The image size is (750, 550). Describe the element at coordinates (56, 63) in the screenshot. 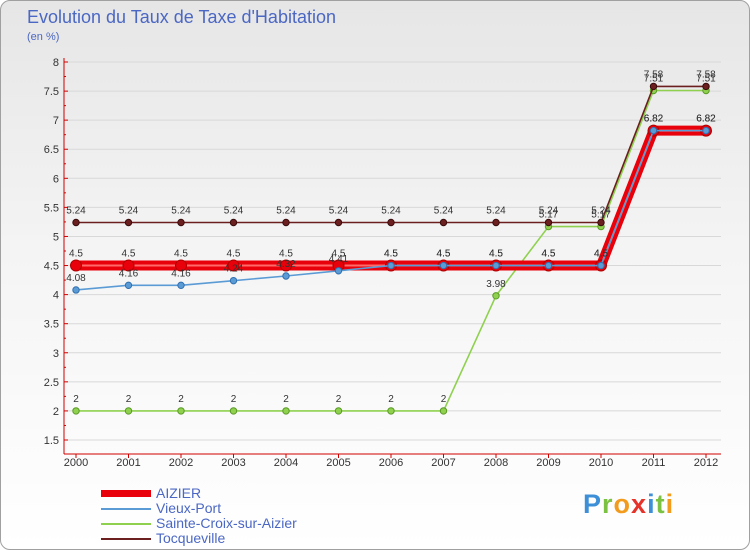

I see `y-tick-label: 8` at that location.